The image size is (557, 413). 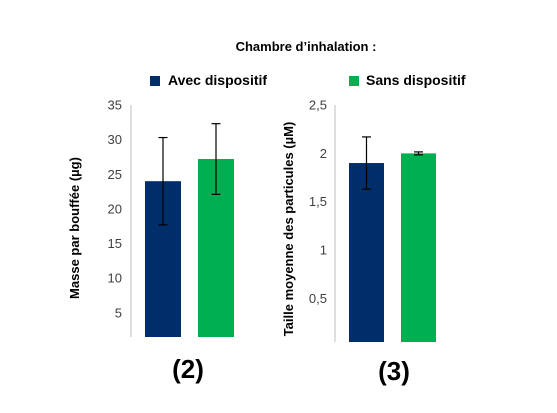 What do you see at coordinates (115, 139) in the screenshot?
I see `y-tick-label: 30` at bounding box center [115, 139].